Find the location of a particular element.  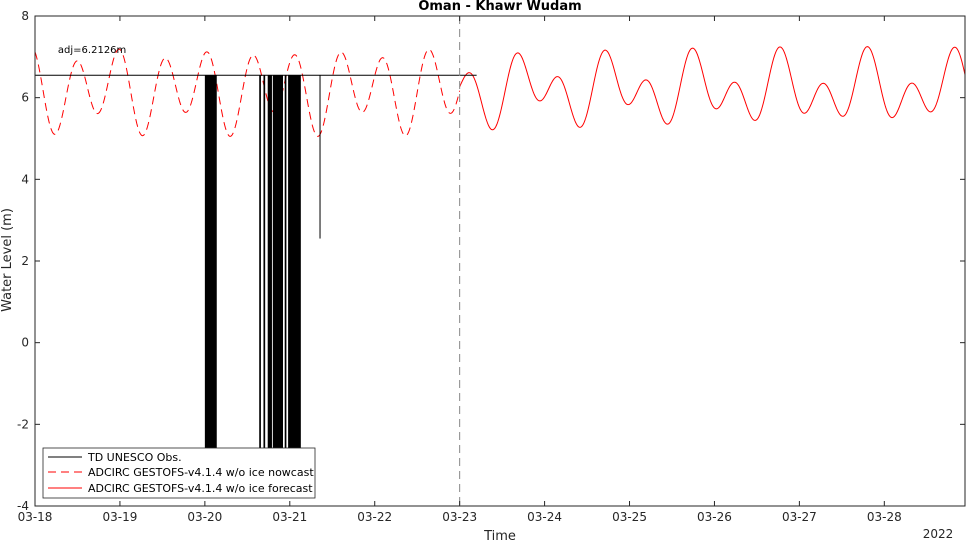

forecast-series-line is located at coordinates (712, 88).